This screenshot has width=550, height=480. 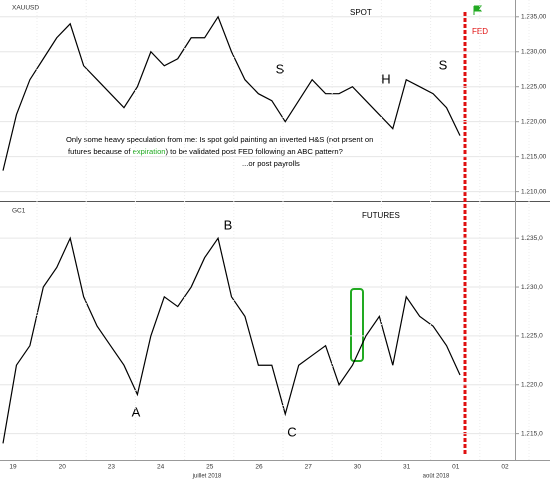 I want to click on y-tick-label: 1.225,0, so click(x=532, y=336).